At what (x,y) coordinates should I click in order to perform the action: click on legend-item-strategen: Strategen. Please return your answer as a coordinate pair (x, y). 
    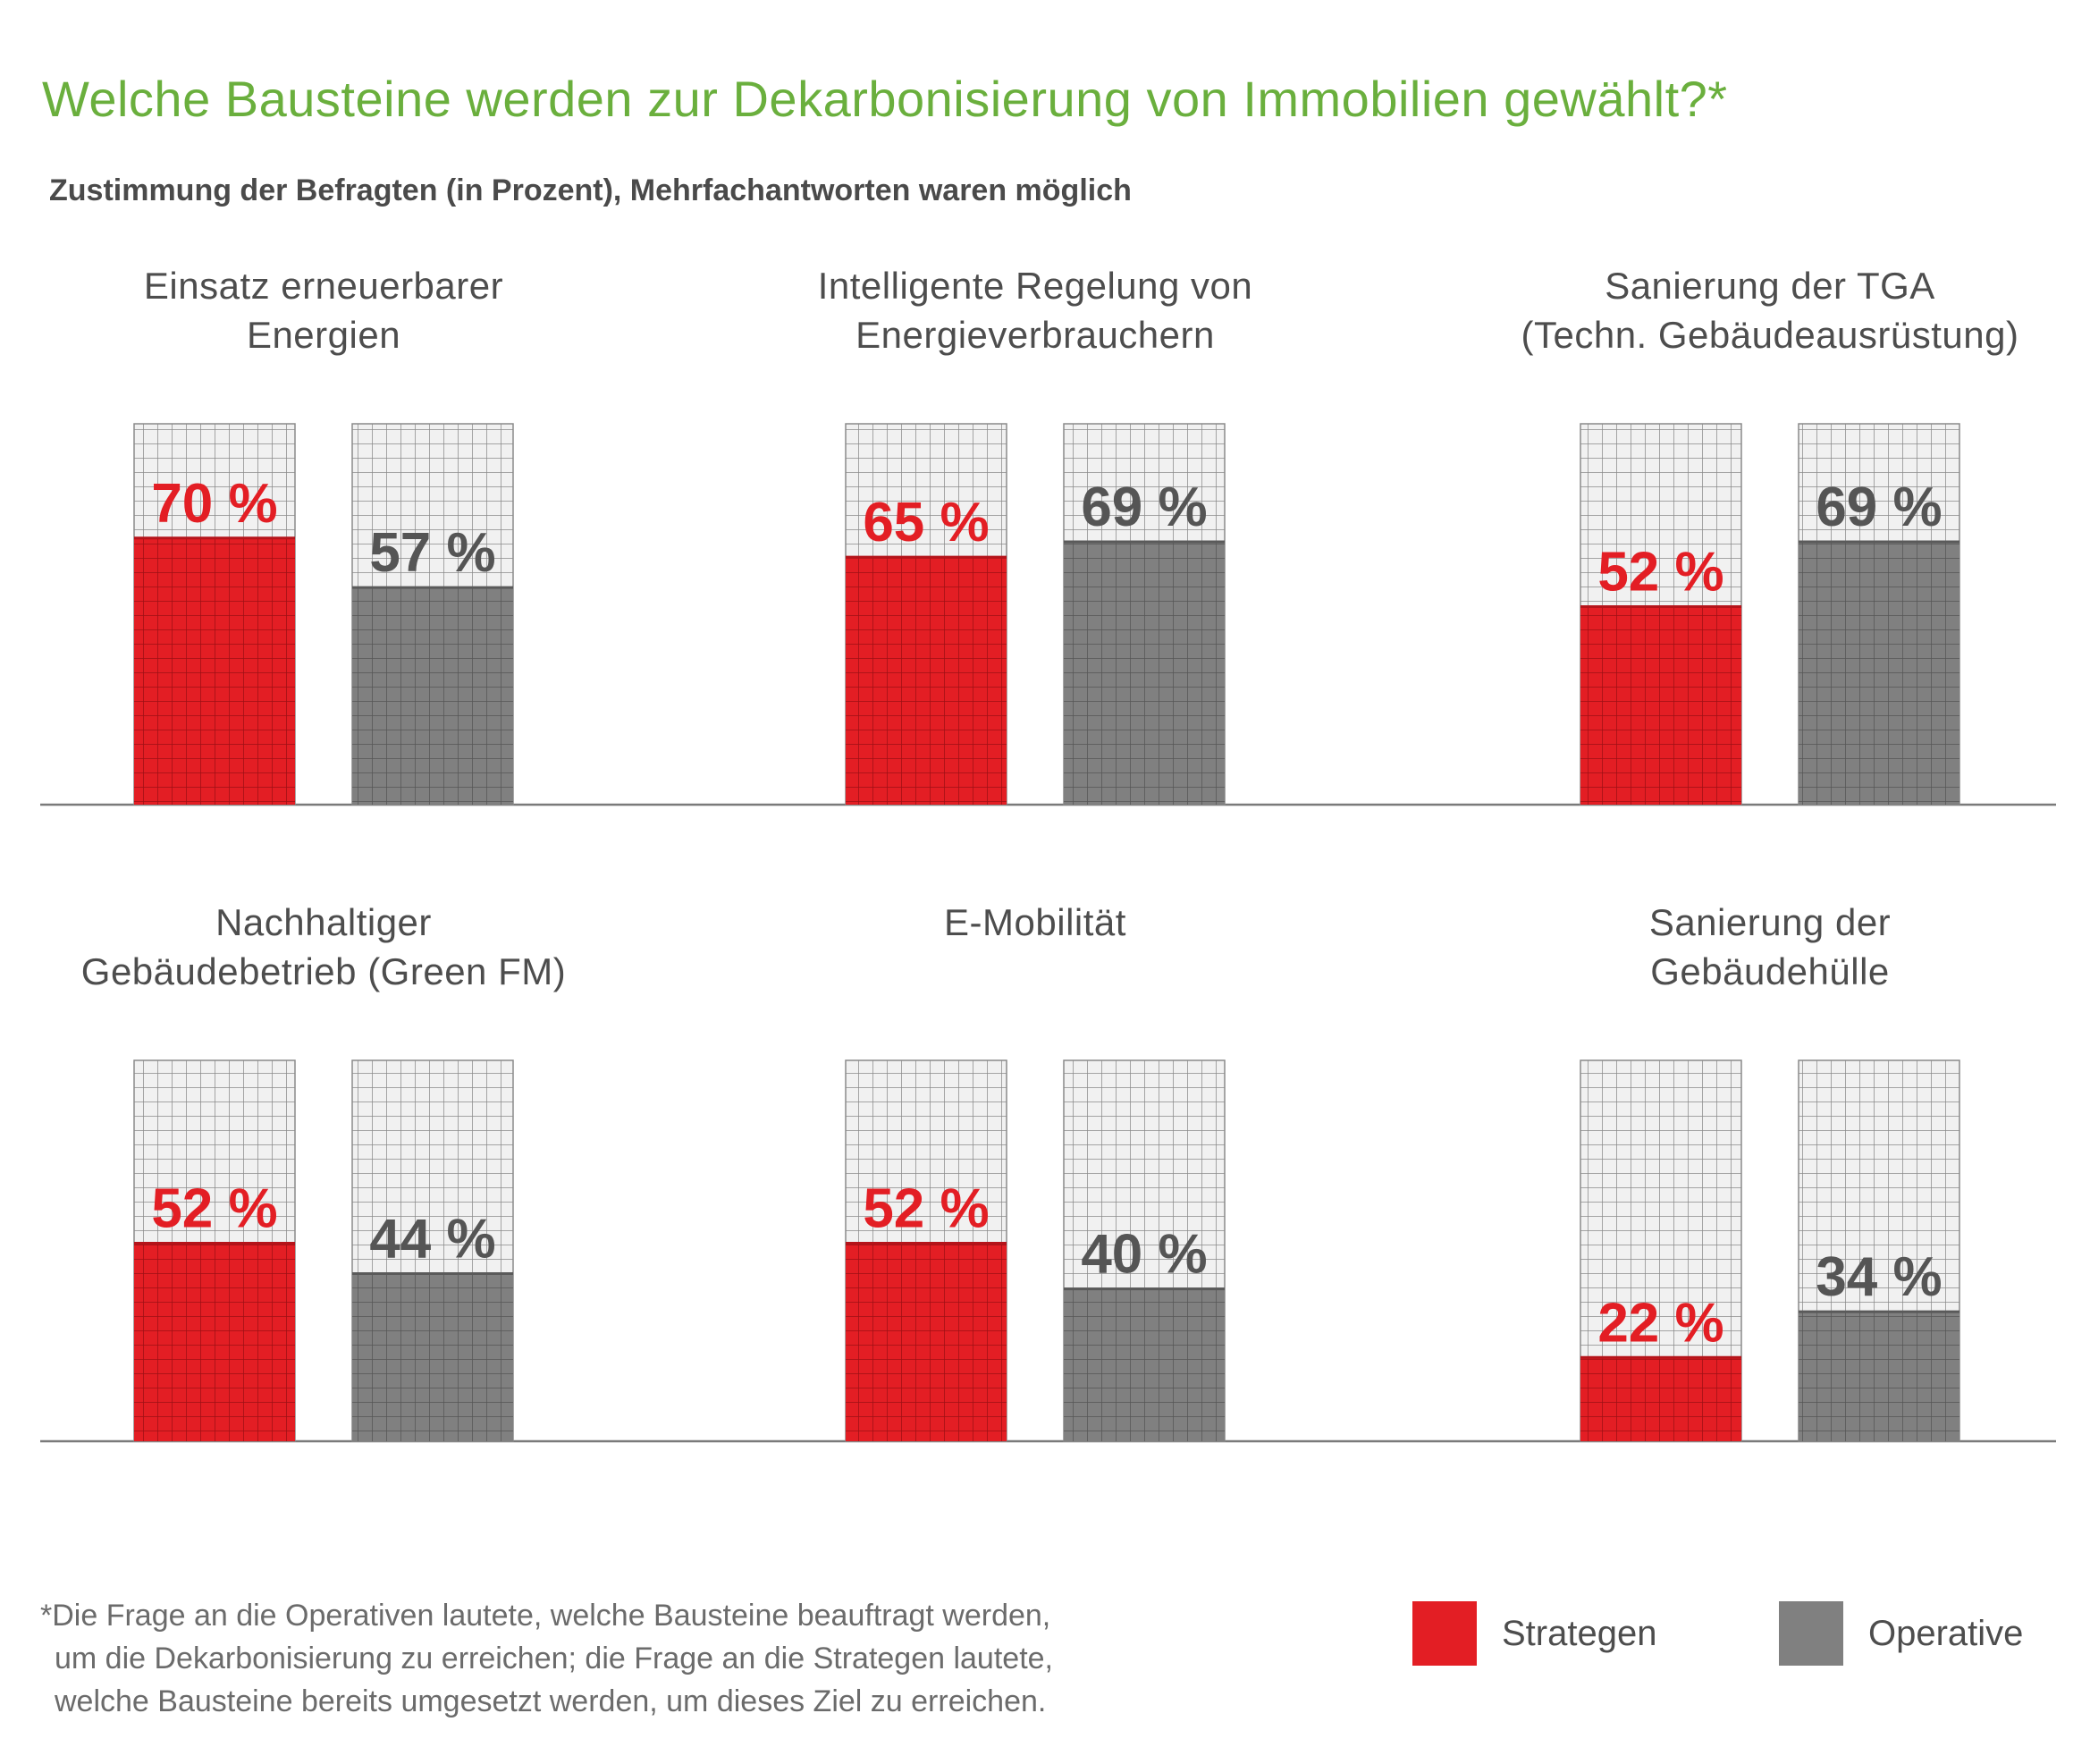
    Looking at the image, I should click on (1534, 1633).